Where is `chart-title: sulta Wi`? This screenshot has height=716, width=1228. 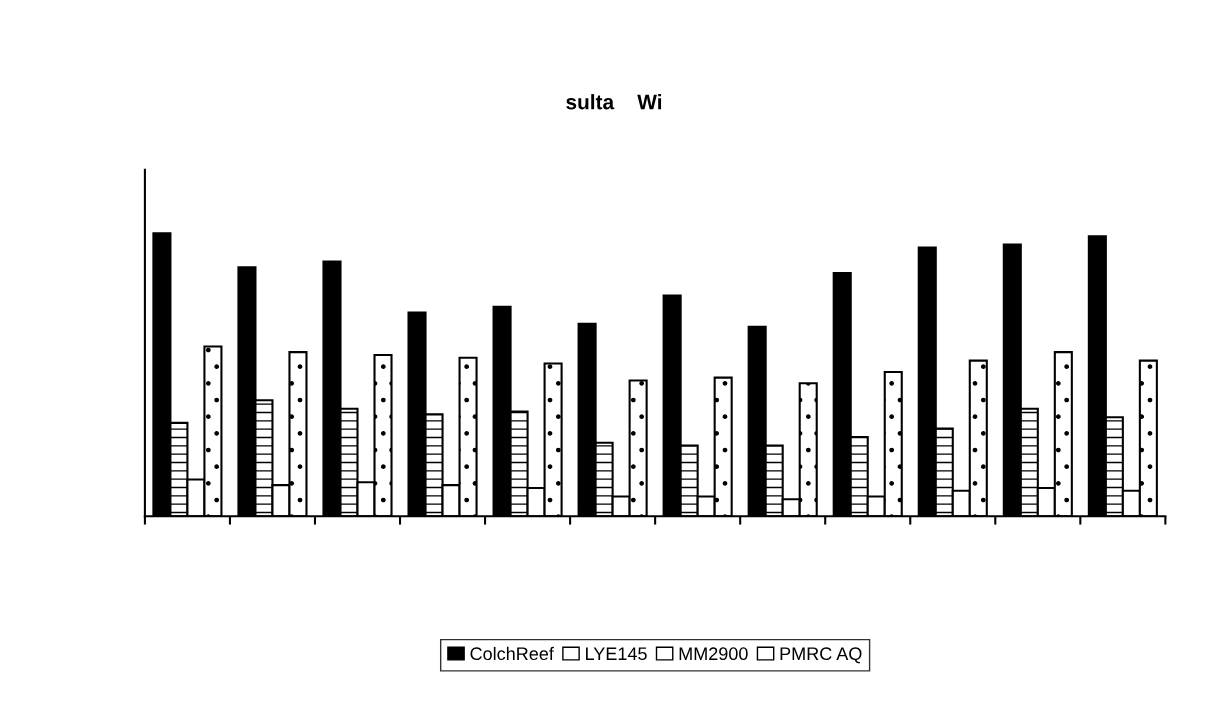
chart-title: sulta Wi is located at coordinates (614, 102).